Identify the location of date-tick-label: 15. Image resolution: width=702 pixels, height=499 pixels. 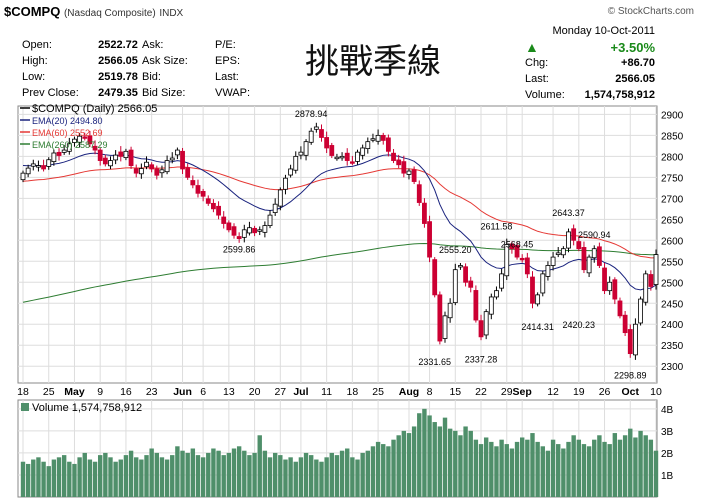
(455, 392).